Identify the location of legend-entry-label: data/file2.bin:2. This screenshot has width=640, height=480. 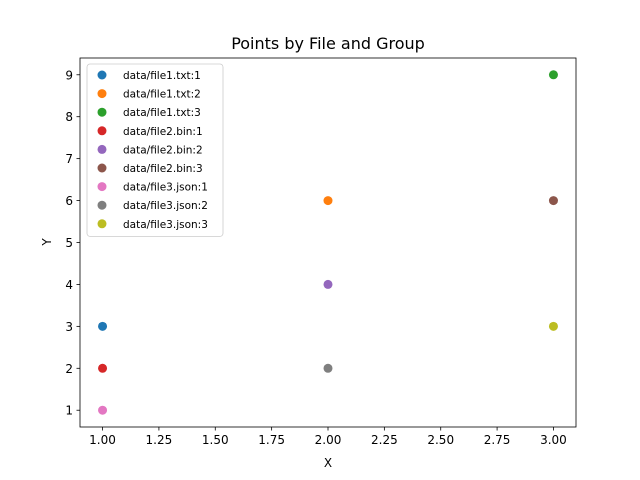
(163, 150).